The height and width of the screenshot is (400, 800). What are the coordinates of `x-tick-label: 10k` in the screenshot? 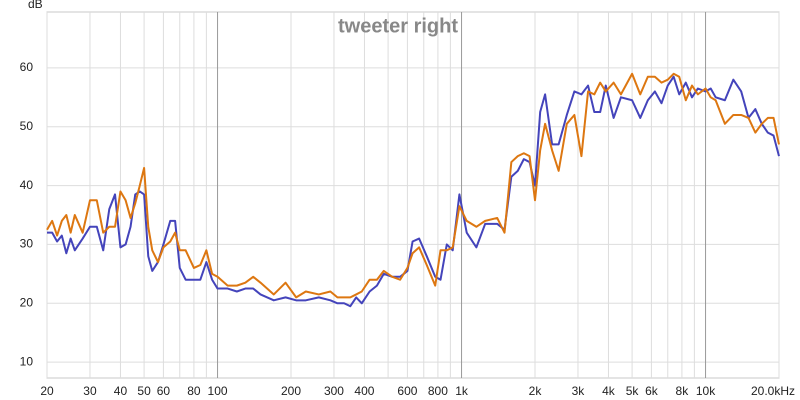 It's located at (706, 391).